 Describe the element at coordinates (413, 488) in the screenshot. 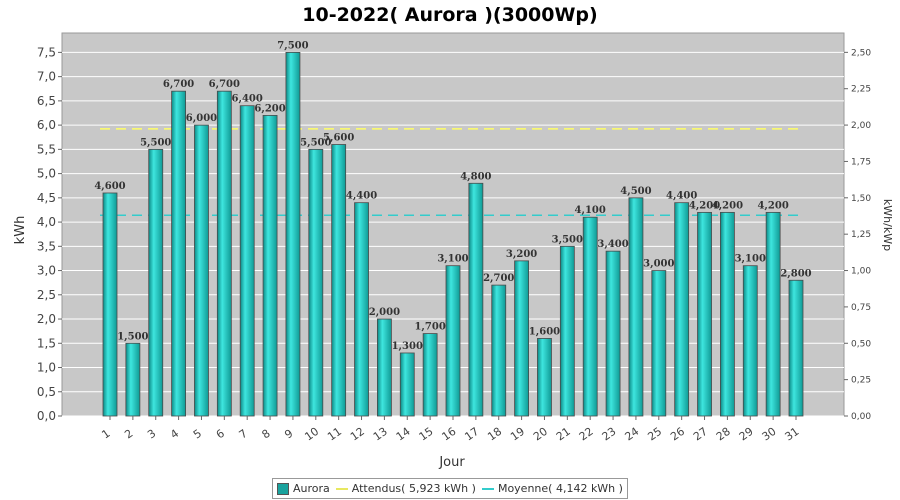

I see `legend-label-attendus: Attendus( 5,923 kWh )` at that location.